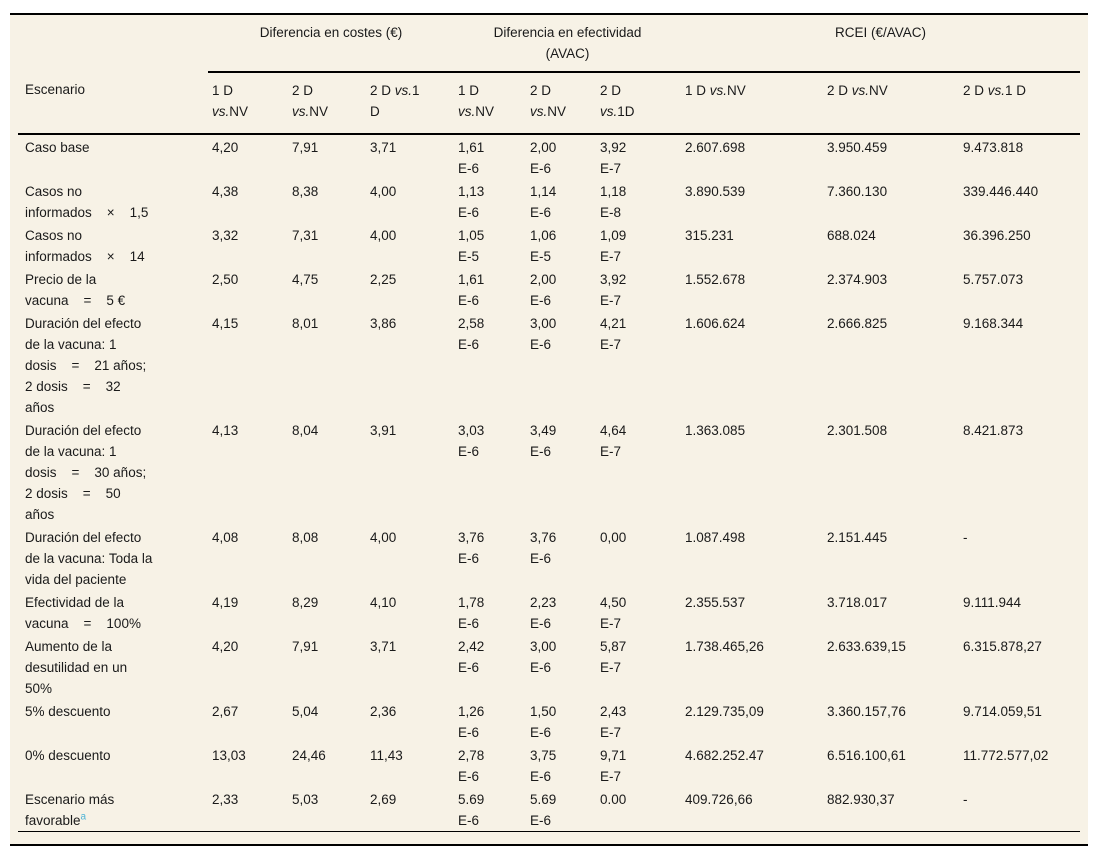 The image size is (1098, 854). I want to click on cell: 409.726,66, so click(719, 799).